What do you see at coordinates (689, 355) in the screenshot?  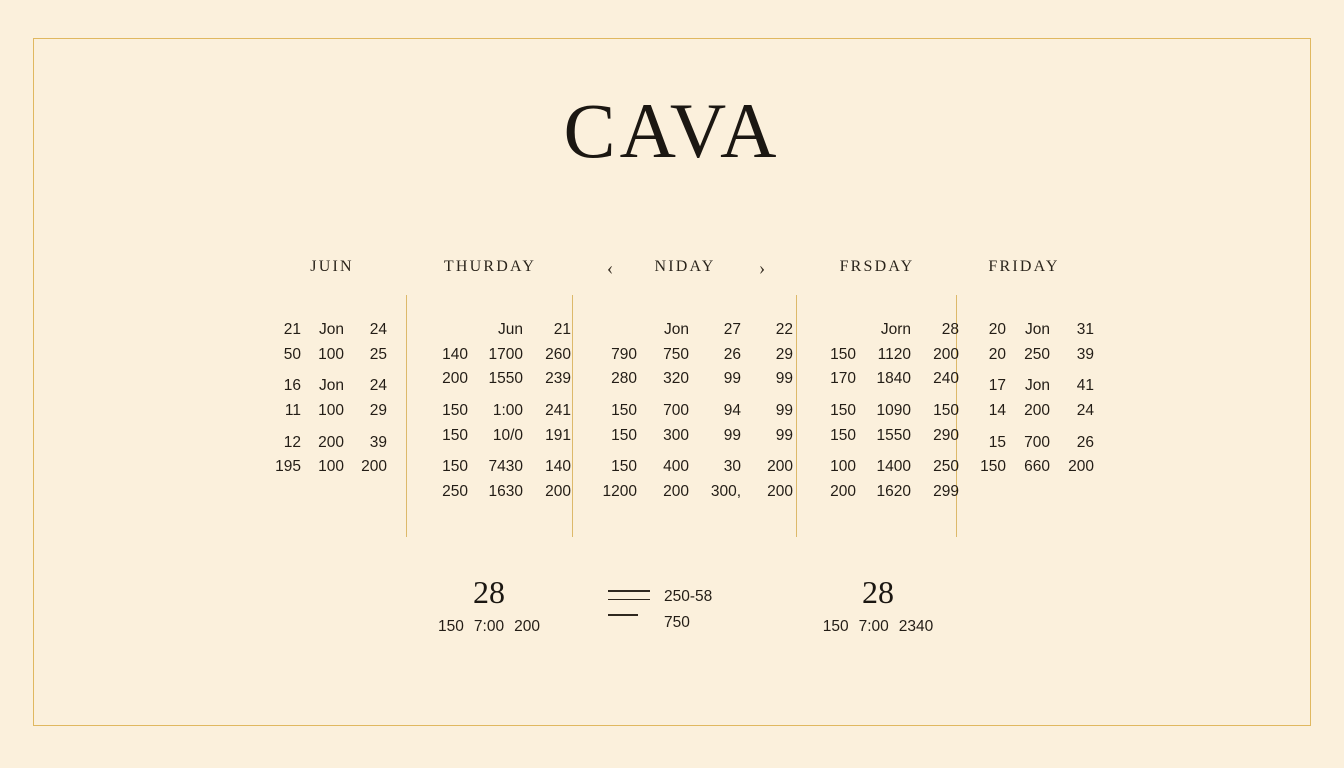 I see `table-row: 790 750 26 29` at bounding box center [689, 355].